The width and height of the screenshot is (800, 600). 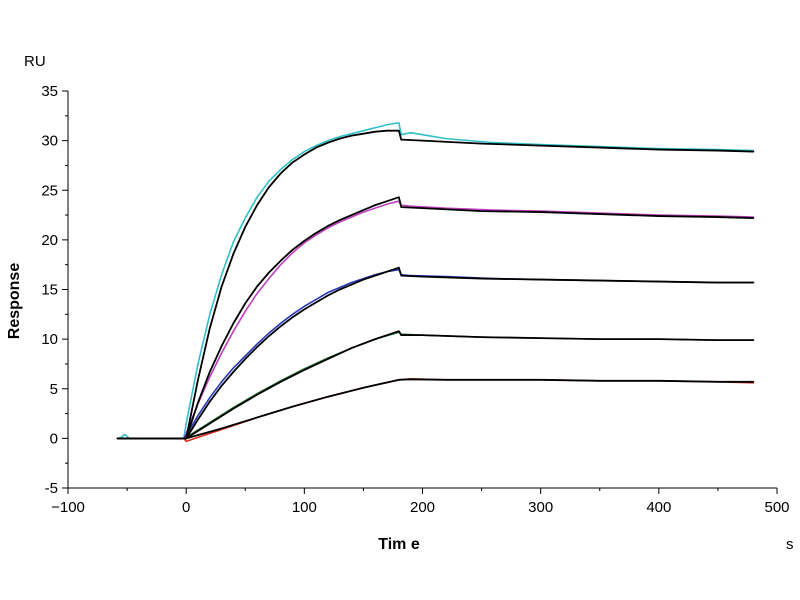 What do you see at coordinates (49, 190) in the screenshot?
I see `y-tick-label: 25` at bounding box center [49, 190].